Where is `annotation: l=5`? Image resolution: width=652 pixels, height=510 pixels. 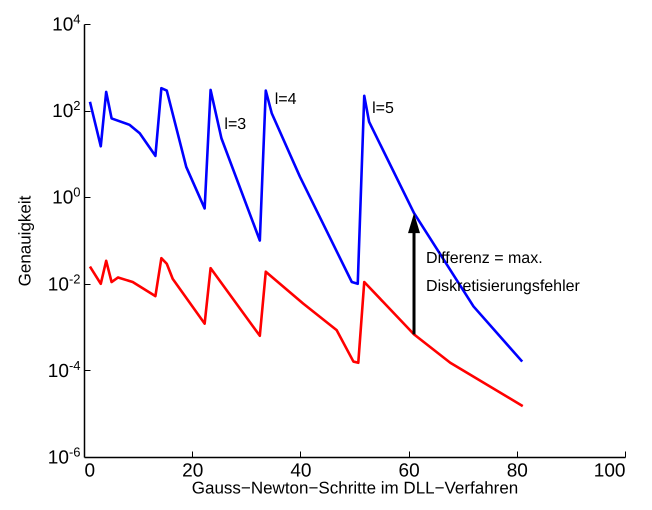 annotation: l=5 is located at coordinates (383, 108).